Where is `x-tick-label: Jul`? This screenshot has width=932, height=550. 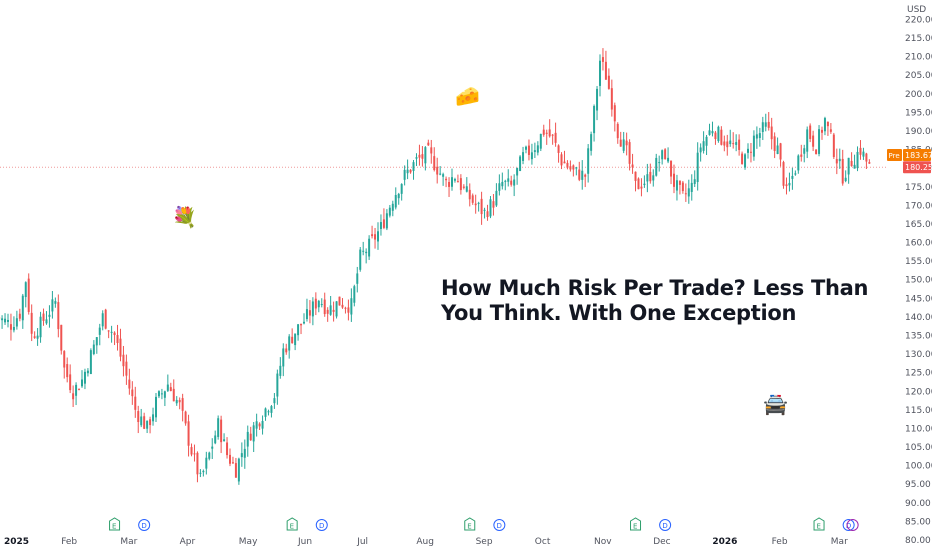 x-tick-label: Jul is located at coordinates (362, 542).